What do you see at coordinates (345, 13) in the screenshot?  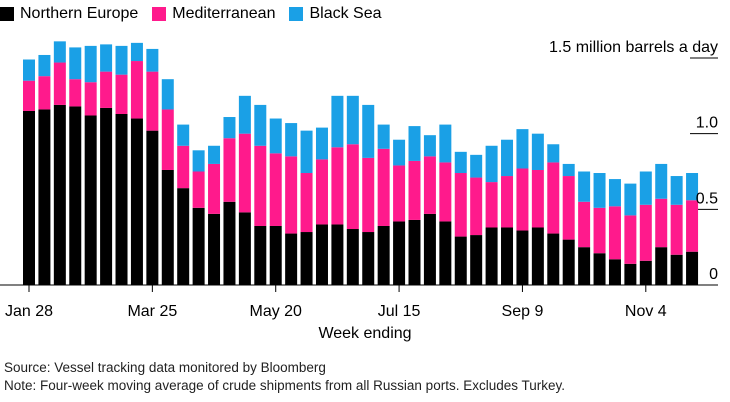 I see `legend-label-black-sea: Black Sea` at bounding box center [345, 13].